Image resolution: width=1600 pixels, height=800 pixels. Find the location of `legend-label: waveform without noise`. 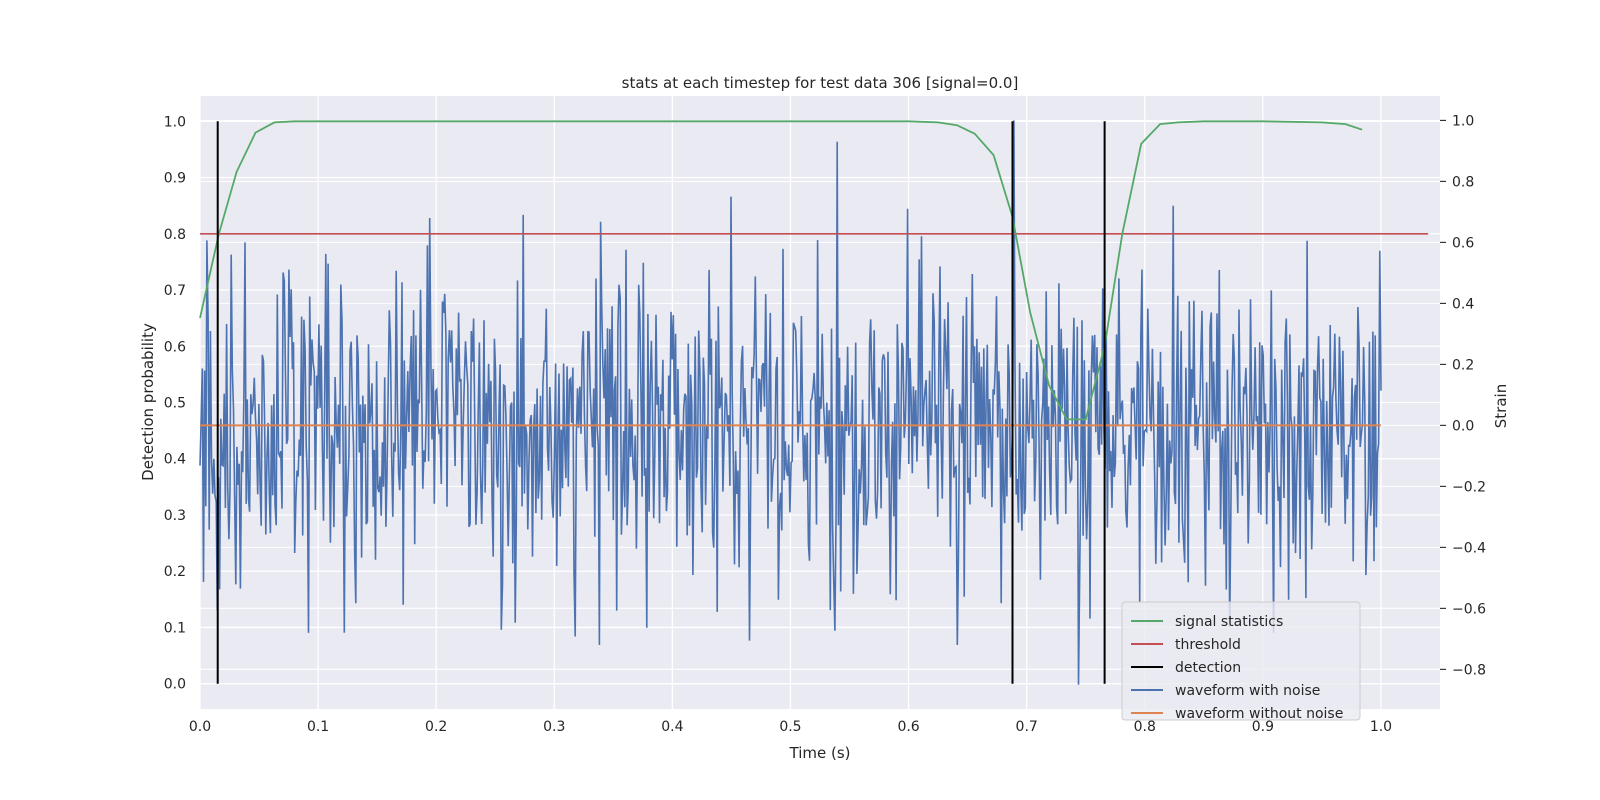

legend-label: waveform without noise is located at coordinates (1259, 714).